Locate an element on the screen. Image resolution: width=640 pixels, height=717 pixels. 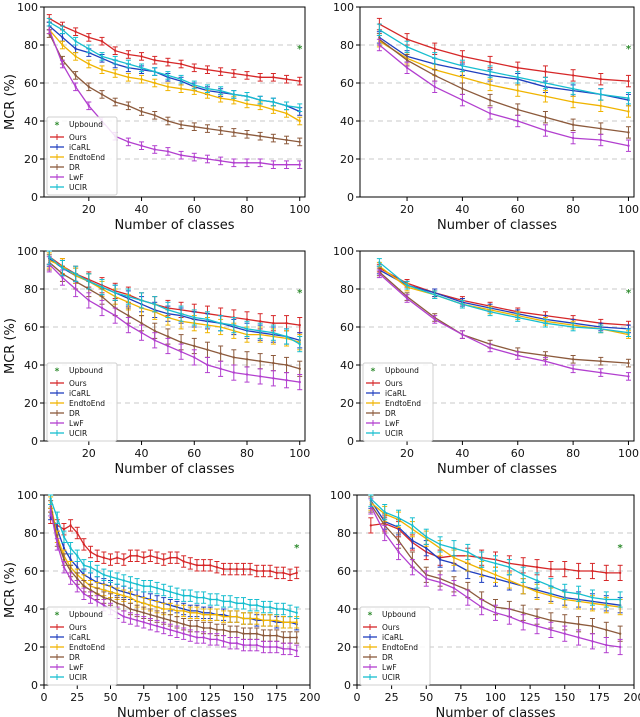
legend-box is located at coordinates (395, 646).